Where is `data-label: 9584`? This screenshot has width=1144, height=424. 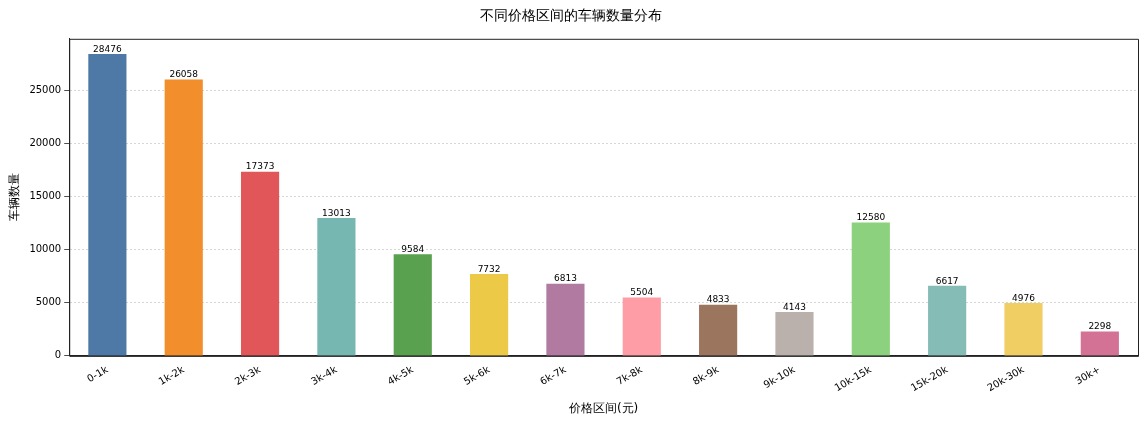
data-label: 9584 is located at coordinates (413, 249).